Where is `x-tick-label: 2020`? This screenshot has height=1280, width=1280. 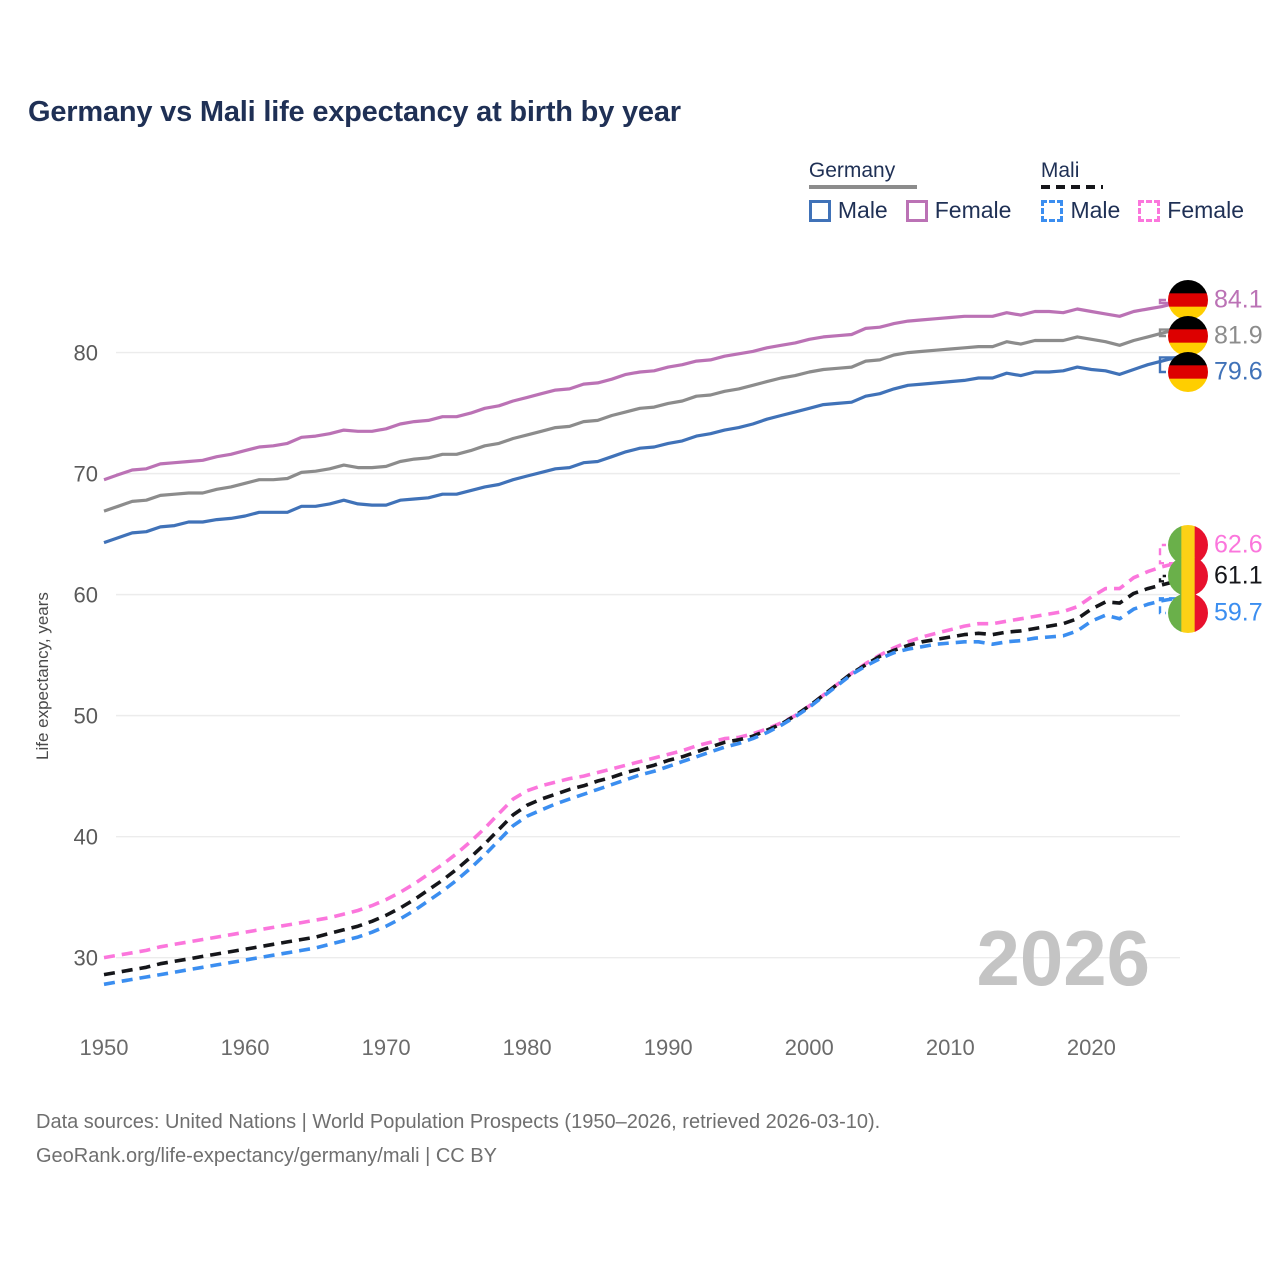 x-tick-label: 2020 is located at coordinates (1091, 1047).